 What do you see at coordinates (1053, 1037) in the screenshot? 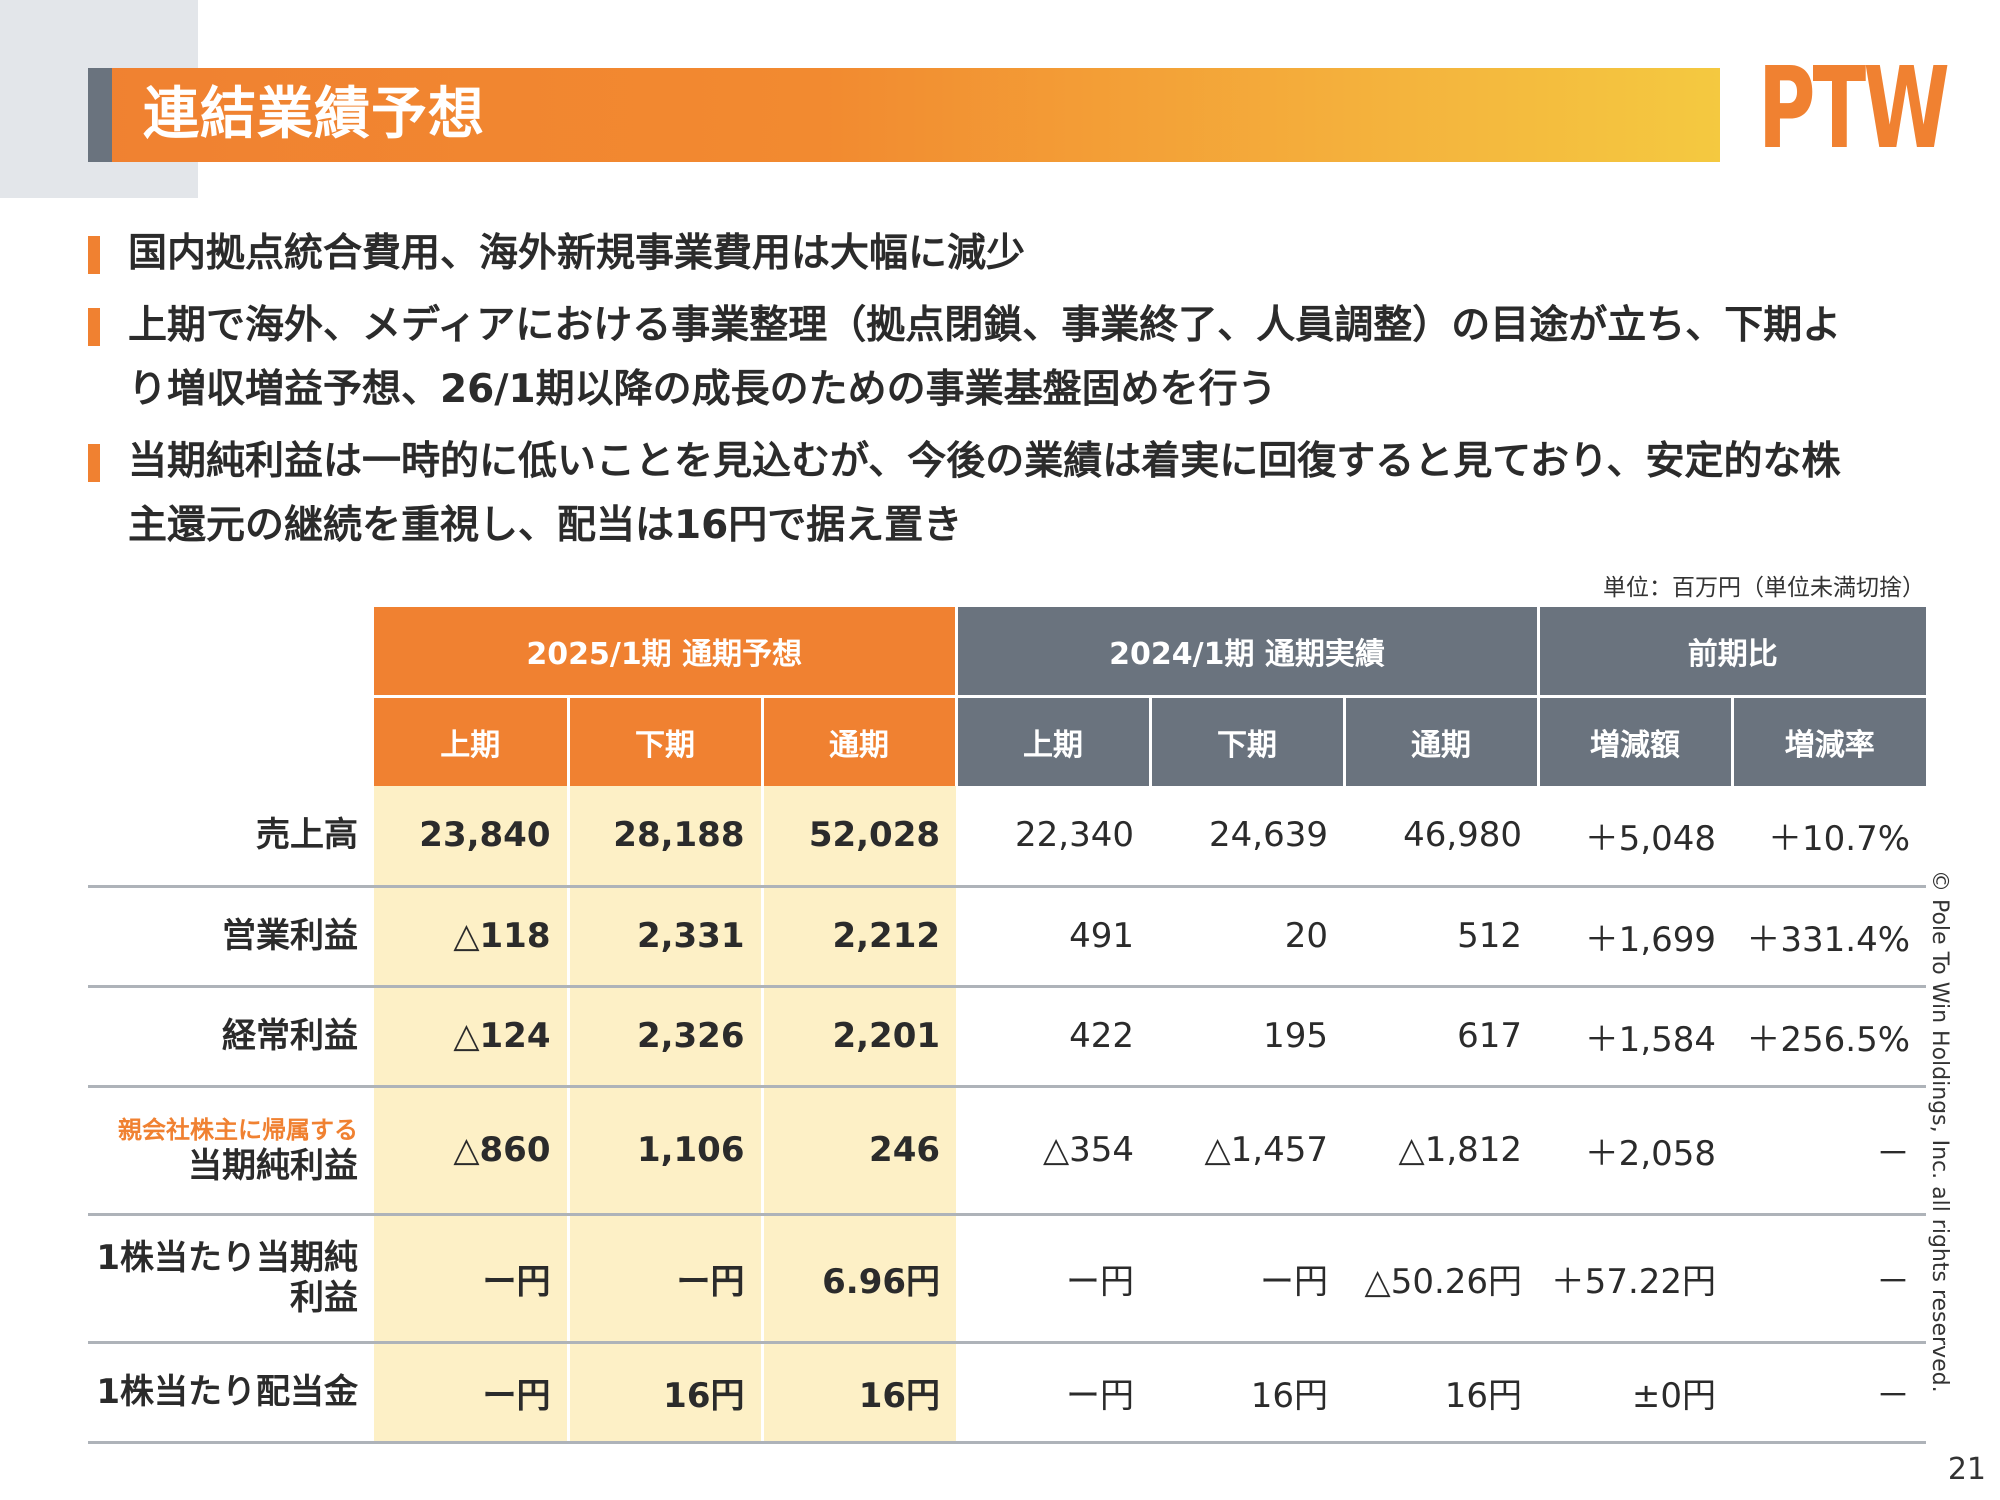
I see `actual-cell: 422` at bounding box center [1053, 1037].